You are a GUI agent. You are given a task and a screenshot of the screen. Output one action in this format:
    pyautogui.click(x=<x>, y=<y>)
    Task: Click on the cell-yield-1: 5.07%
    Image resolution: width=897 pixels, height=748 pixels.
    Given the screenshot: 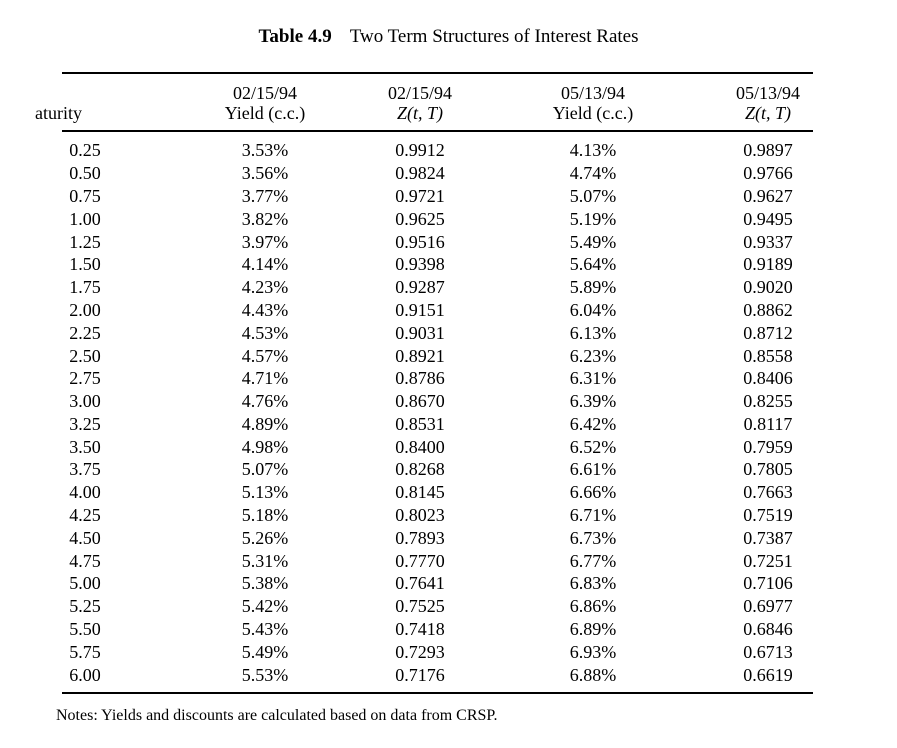 What is the action you would take?
    pyautogui.click(x=265, y=469)
    